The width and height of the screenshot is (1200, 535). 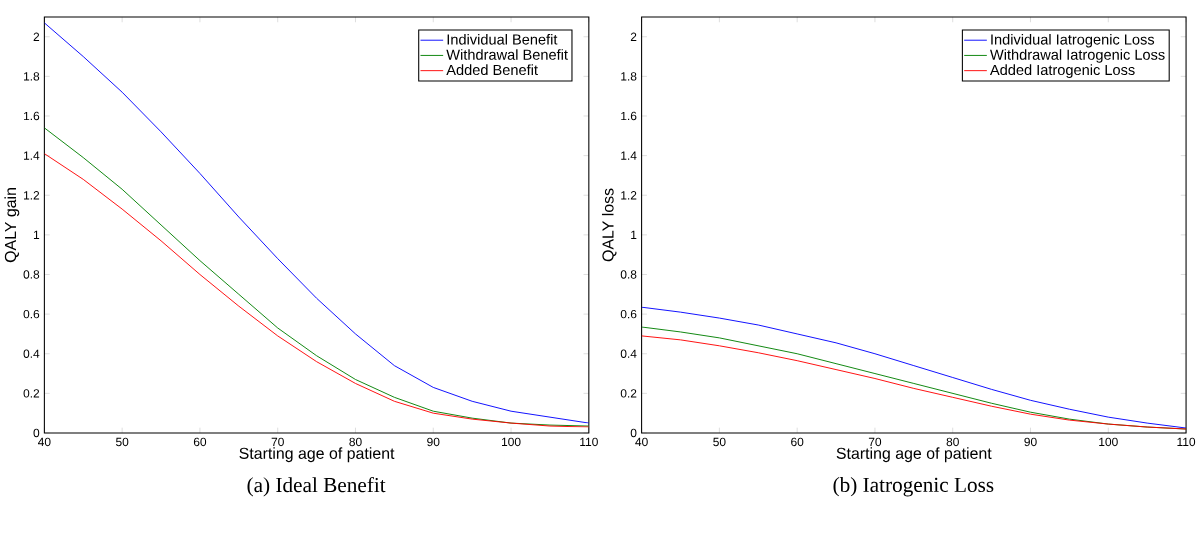 I want to click on y-axis-title: QALY gain, so click(x=12, y=225).